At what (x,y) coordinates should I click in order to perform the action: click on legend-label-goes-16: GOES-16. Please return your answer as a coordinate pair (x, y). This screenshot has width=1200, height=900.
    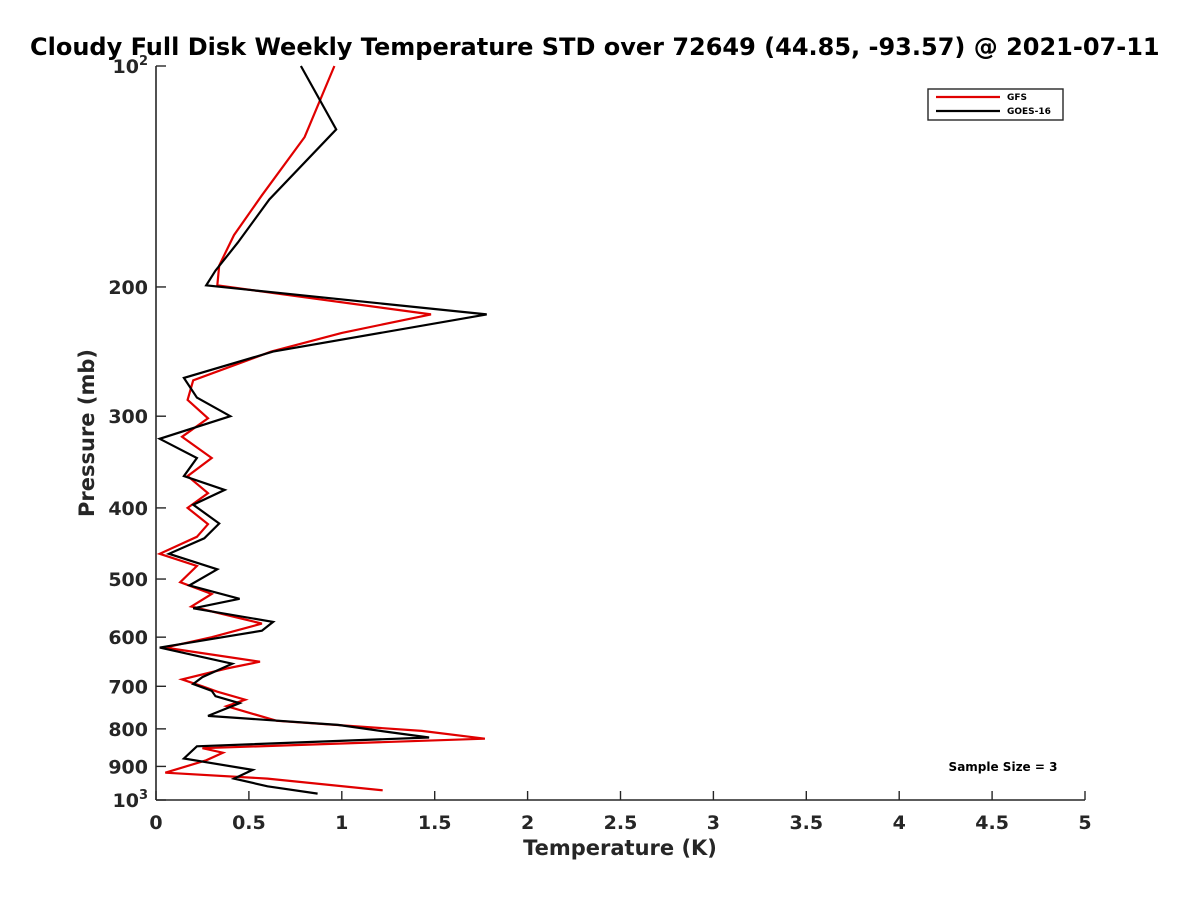
    Looking at the image, I should click on (1029, 112).